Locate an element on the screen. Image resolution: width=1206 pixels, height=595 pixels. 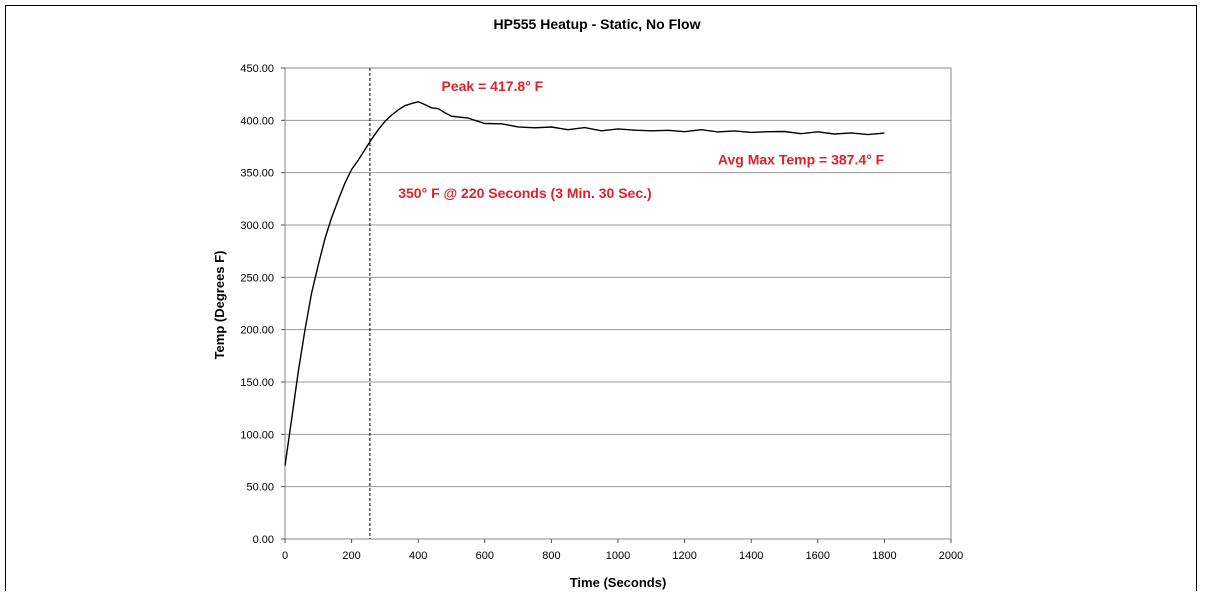
annotation: 350° F @ 220 Seconds (3 Min. 30 Sec.) is located at coordinates (524, 193).